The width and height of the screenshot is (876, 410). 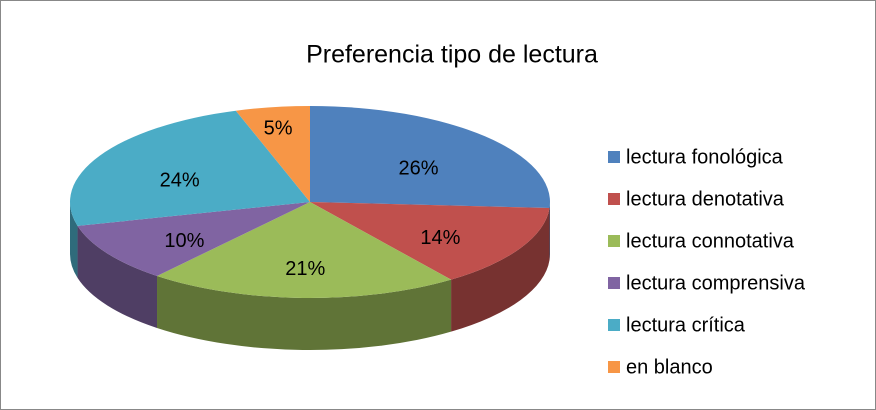 What do you see at coordinates (184, 241) in the screenshot?
I see `data-label: 10%` at bounding box center [184, 241].